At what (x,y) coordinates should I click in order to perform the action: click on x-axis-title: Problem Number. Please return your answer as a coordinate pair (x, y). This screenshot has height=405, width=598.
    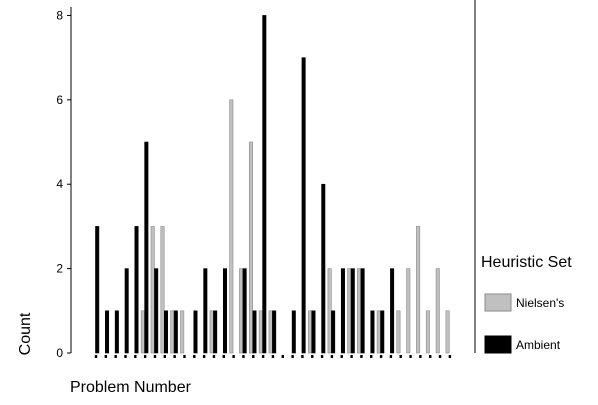
    Looking at the image, I should click on (131, 387).